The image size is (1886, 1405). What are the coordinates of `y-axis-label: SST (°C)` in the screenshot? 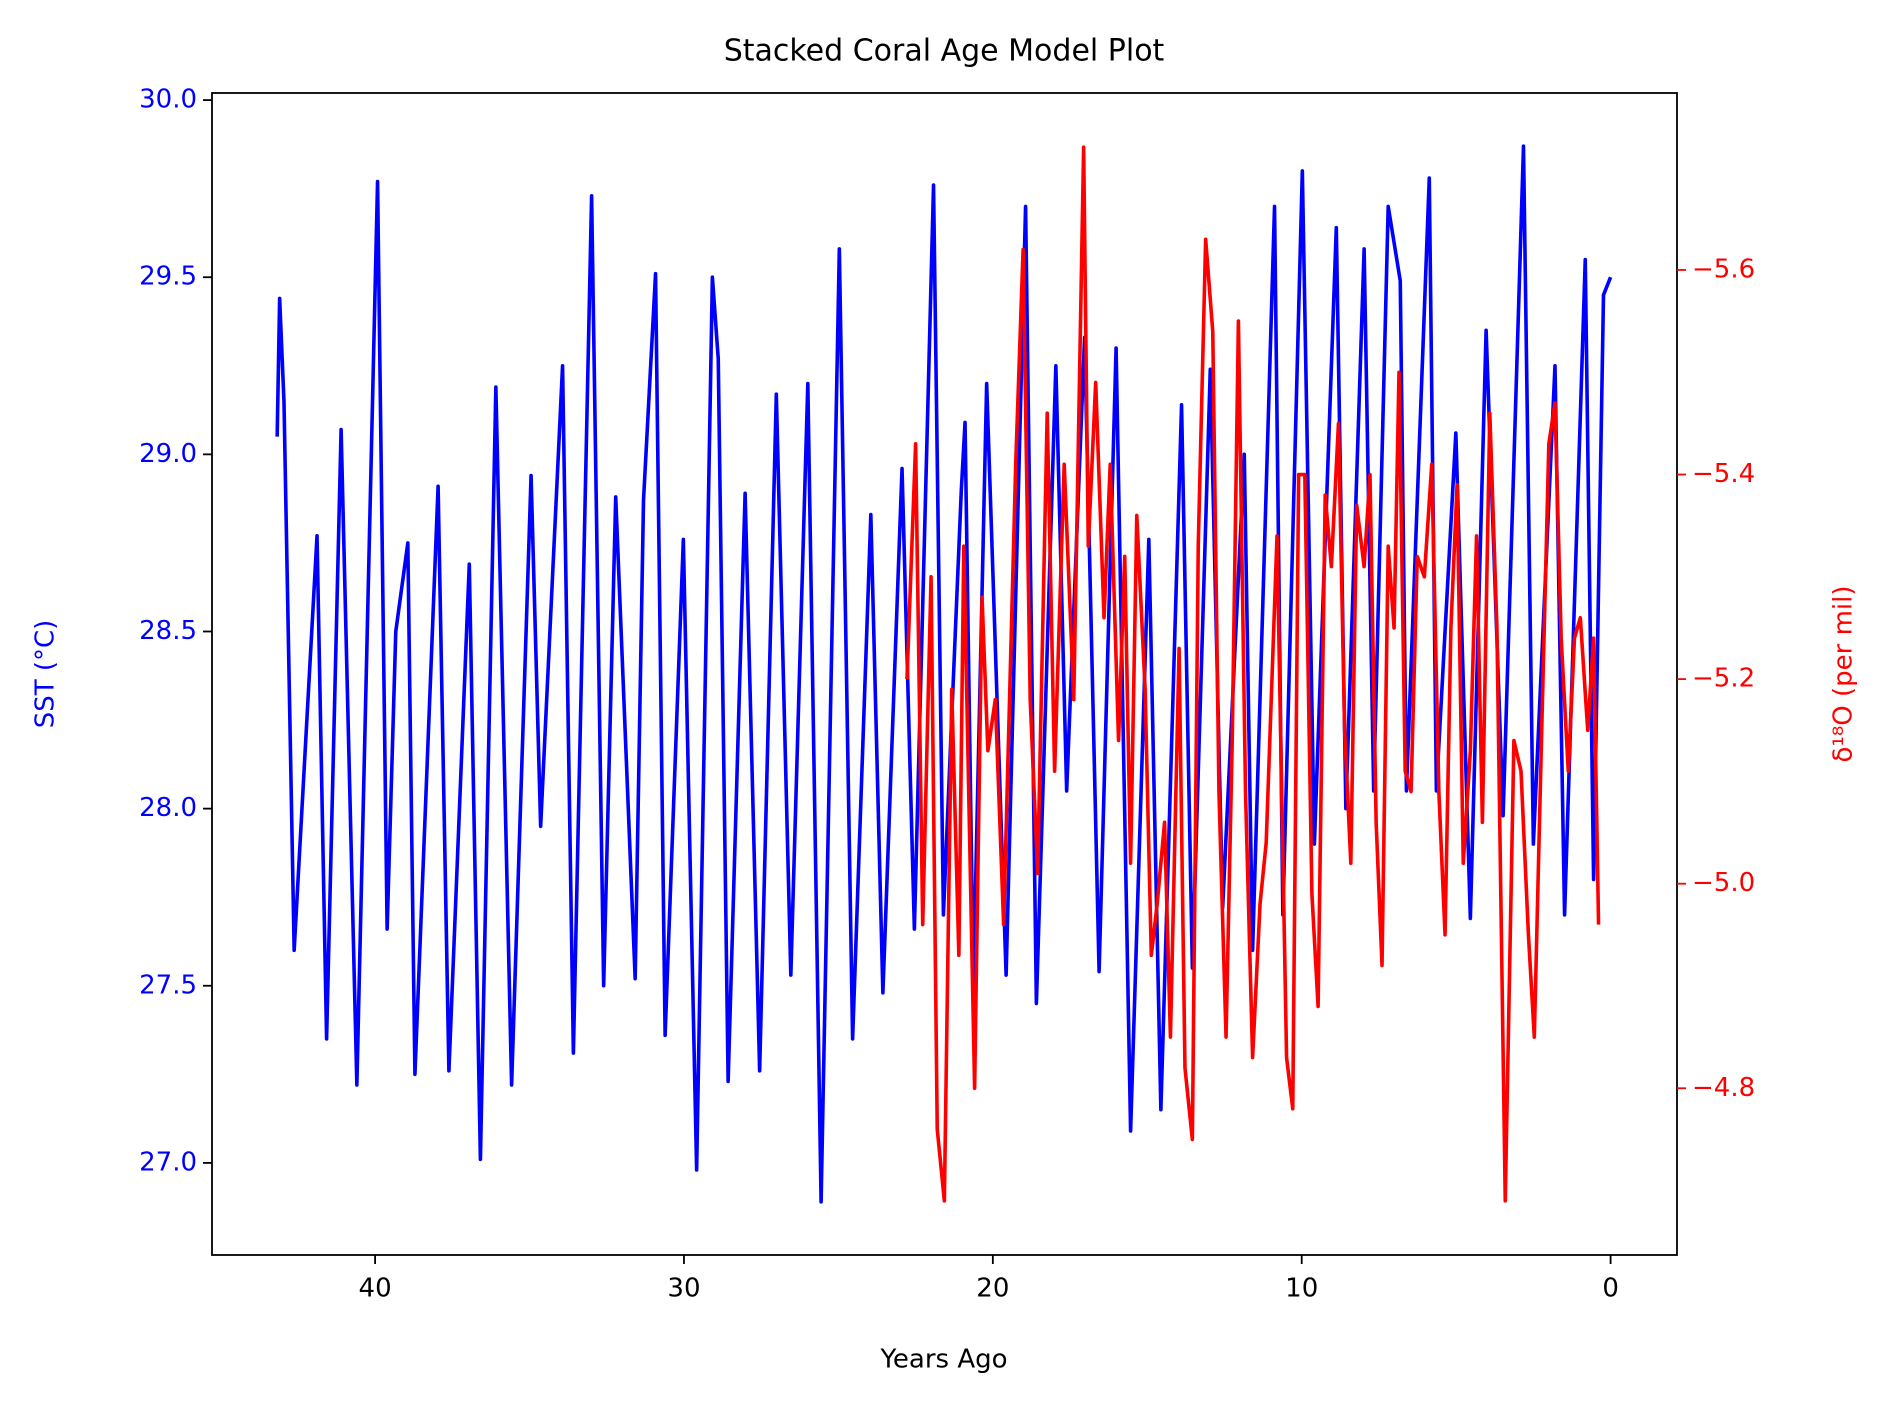 It's located at (46, 674).